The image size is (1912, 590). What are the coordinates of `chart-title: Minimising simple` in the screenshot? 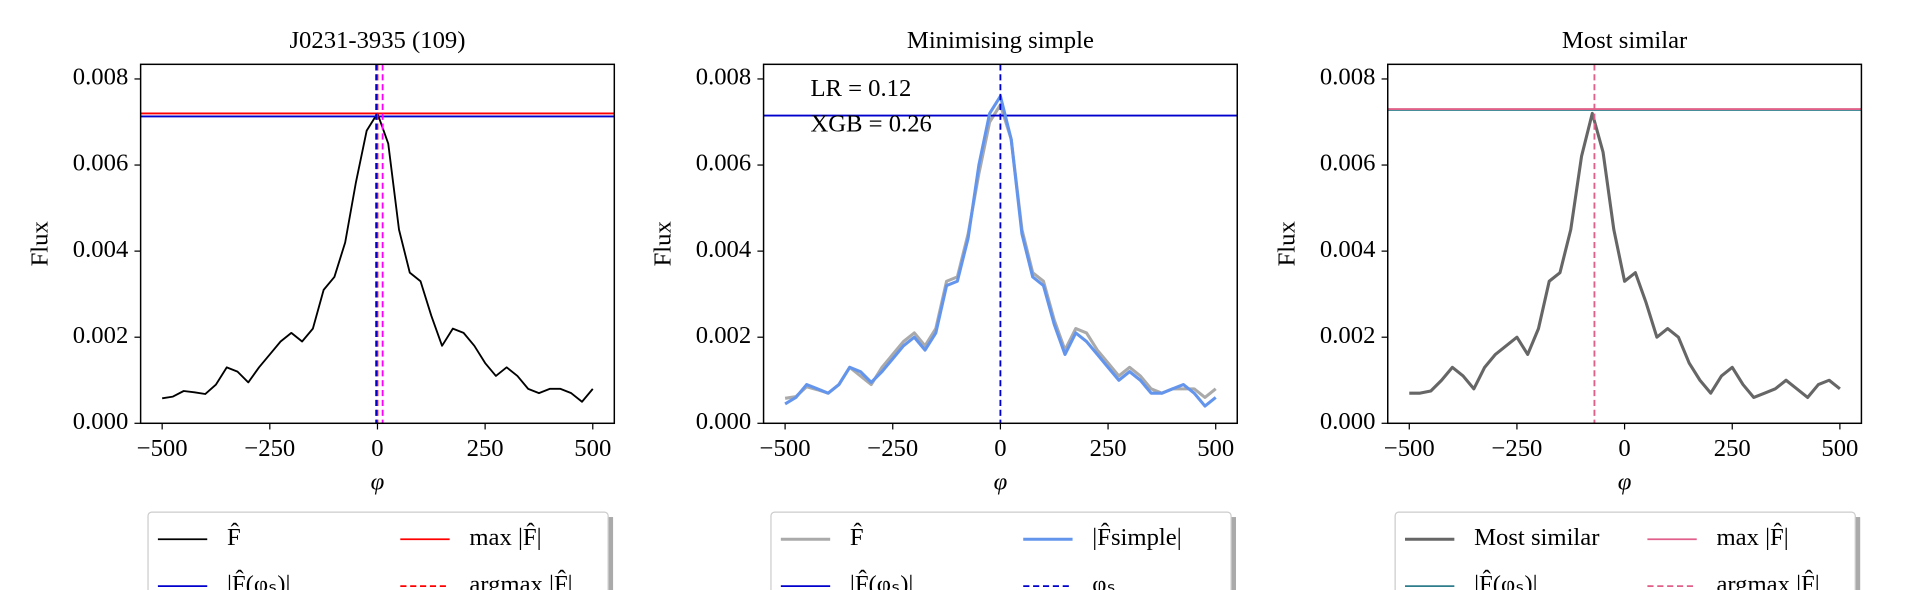 It's located at (1000, 40).